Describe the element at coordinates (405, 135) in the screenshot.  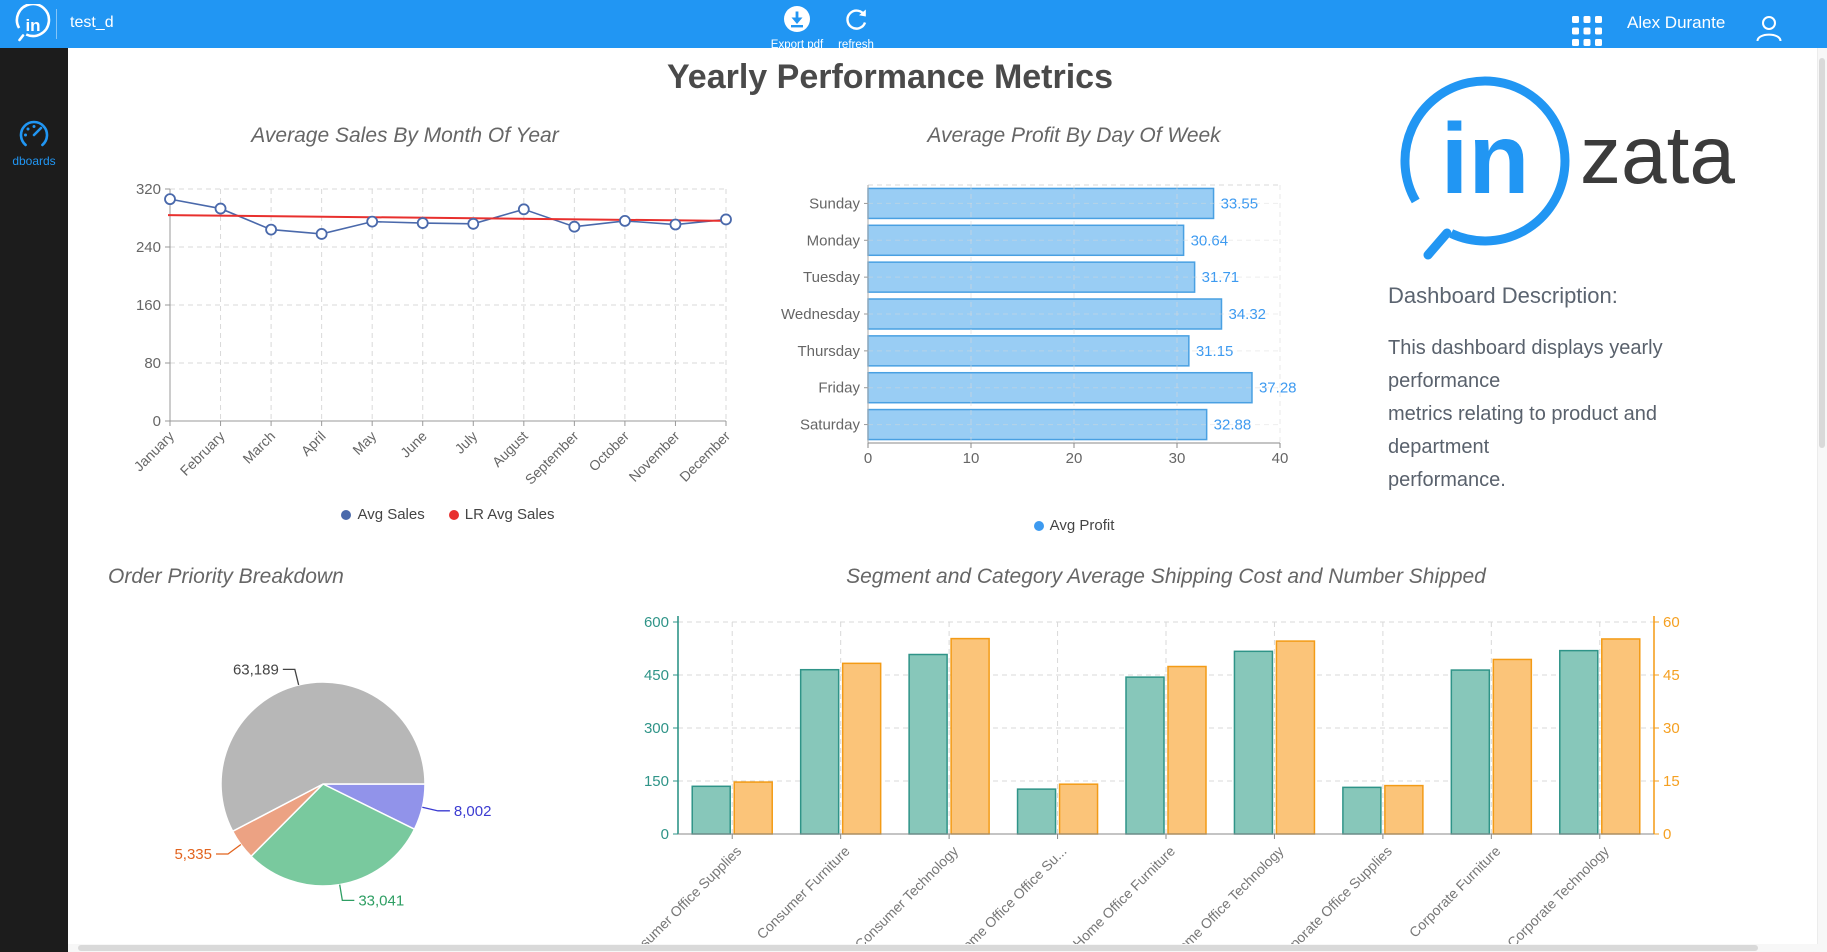
I see `line-chart-title: Average Sales By Month Of Year` at that location.